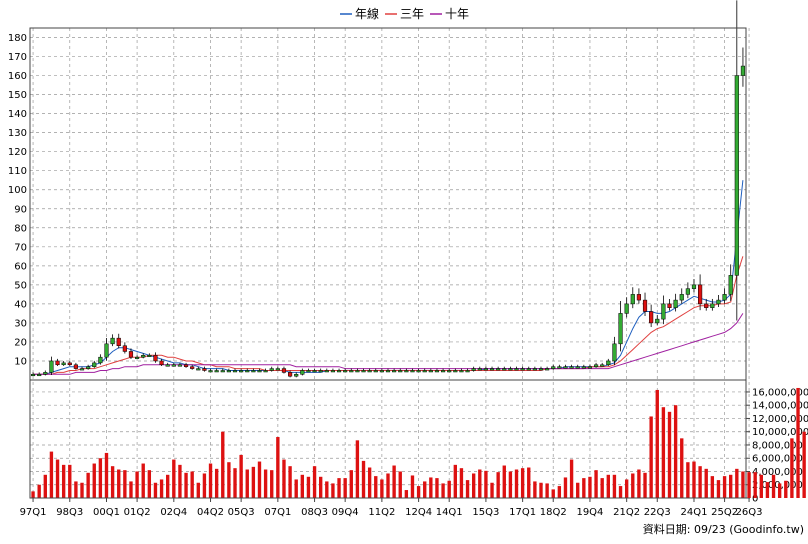  Describe the element at coordinates (314, 512) in the screenshot. I see `x-tick-label: 08Q3` at that location.